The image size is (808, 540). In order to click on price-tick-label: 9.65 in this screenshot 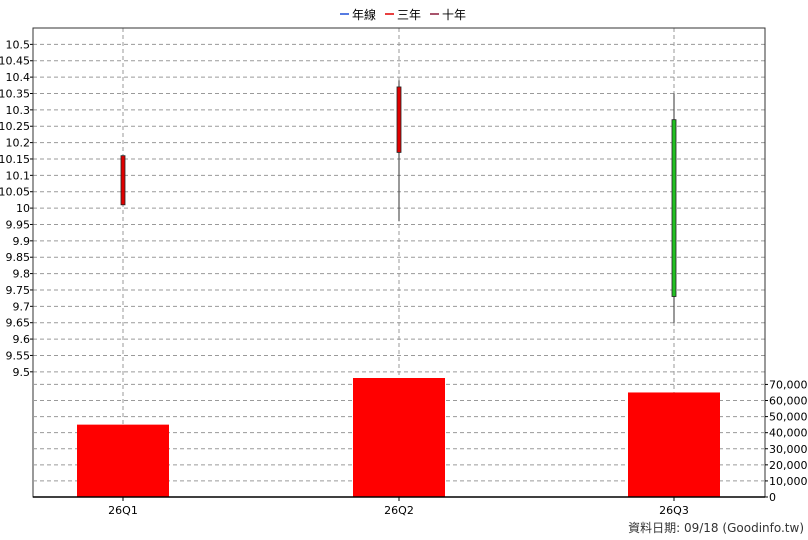, I will do `click(18, 323)`.